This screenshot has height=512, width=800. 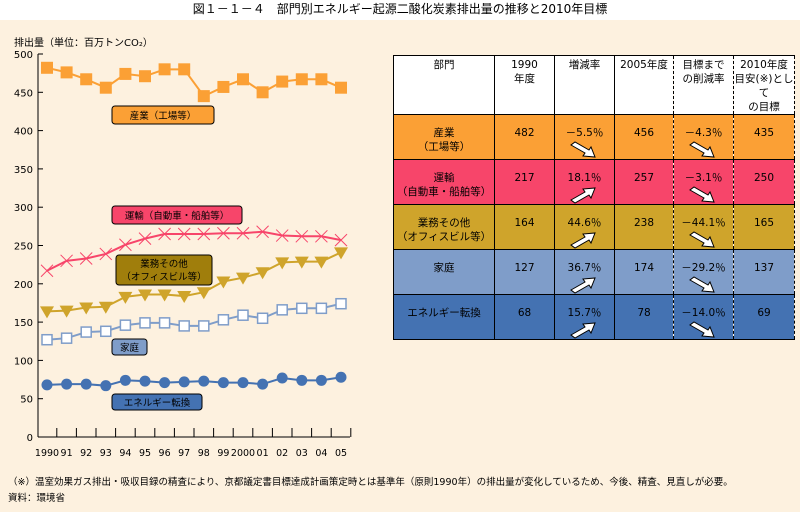 What do you see at coordinates (584, 227) in the screenshot?
I see `cell-change: 44.6％` at bounding box center [584, 227].